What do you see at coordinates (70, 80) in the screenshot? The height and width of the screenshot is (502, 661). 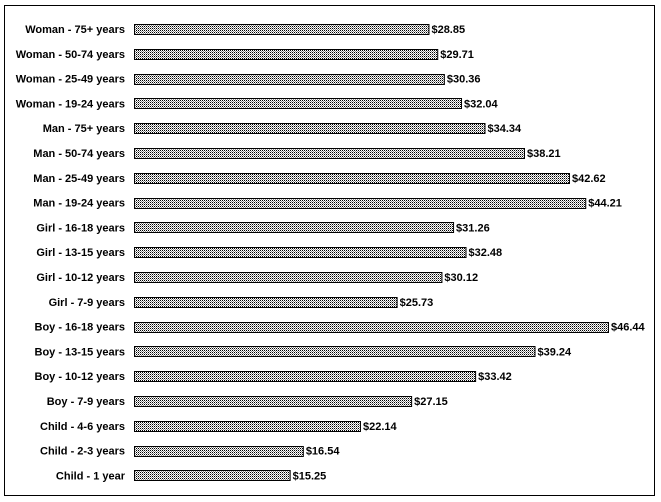 I see `category-label: Woman - 25-49 years` at bounding box center [70, 80].